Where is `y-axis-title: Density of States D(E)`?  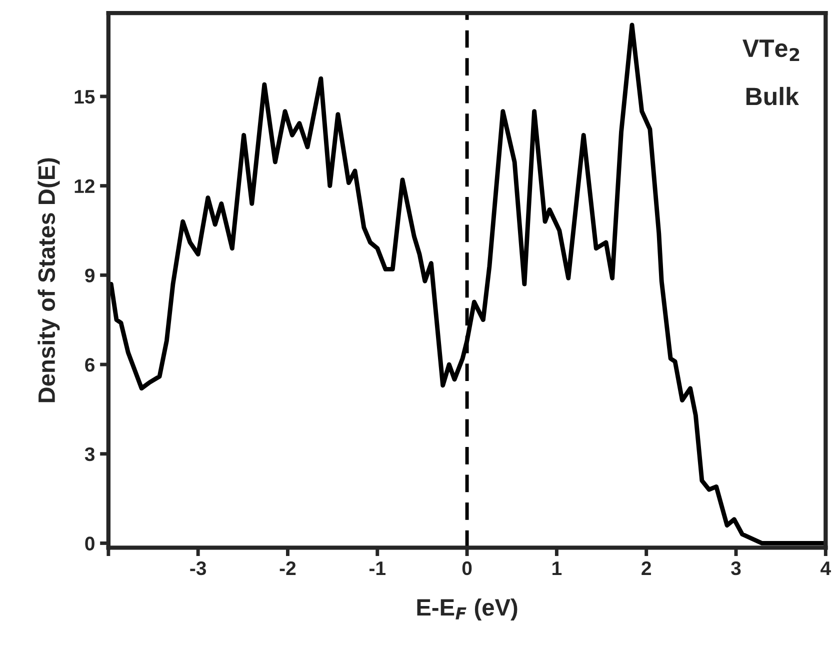 y-axis-title: Density of States D(E) is located at coordinates (49, 280).